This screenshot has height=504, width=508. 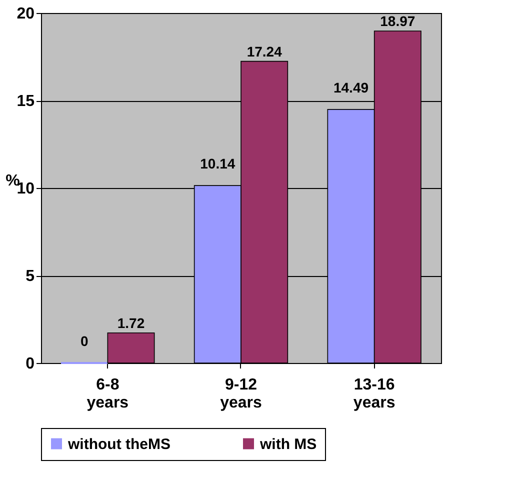 I want to click on data-label: 10.14, so click(x=218, y=164).